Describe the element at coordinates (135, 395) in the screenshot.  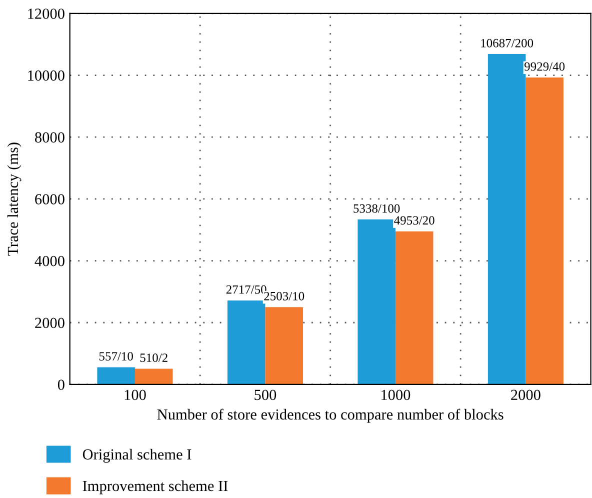
I see `x-tick-label: 100` at that location.